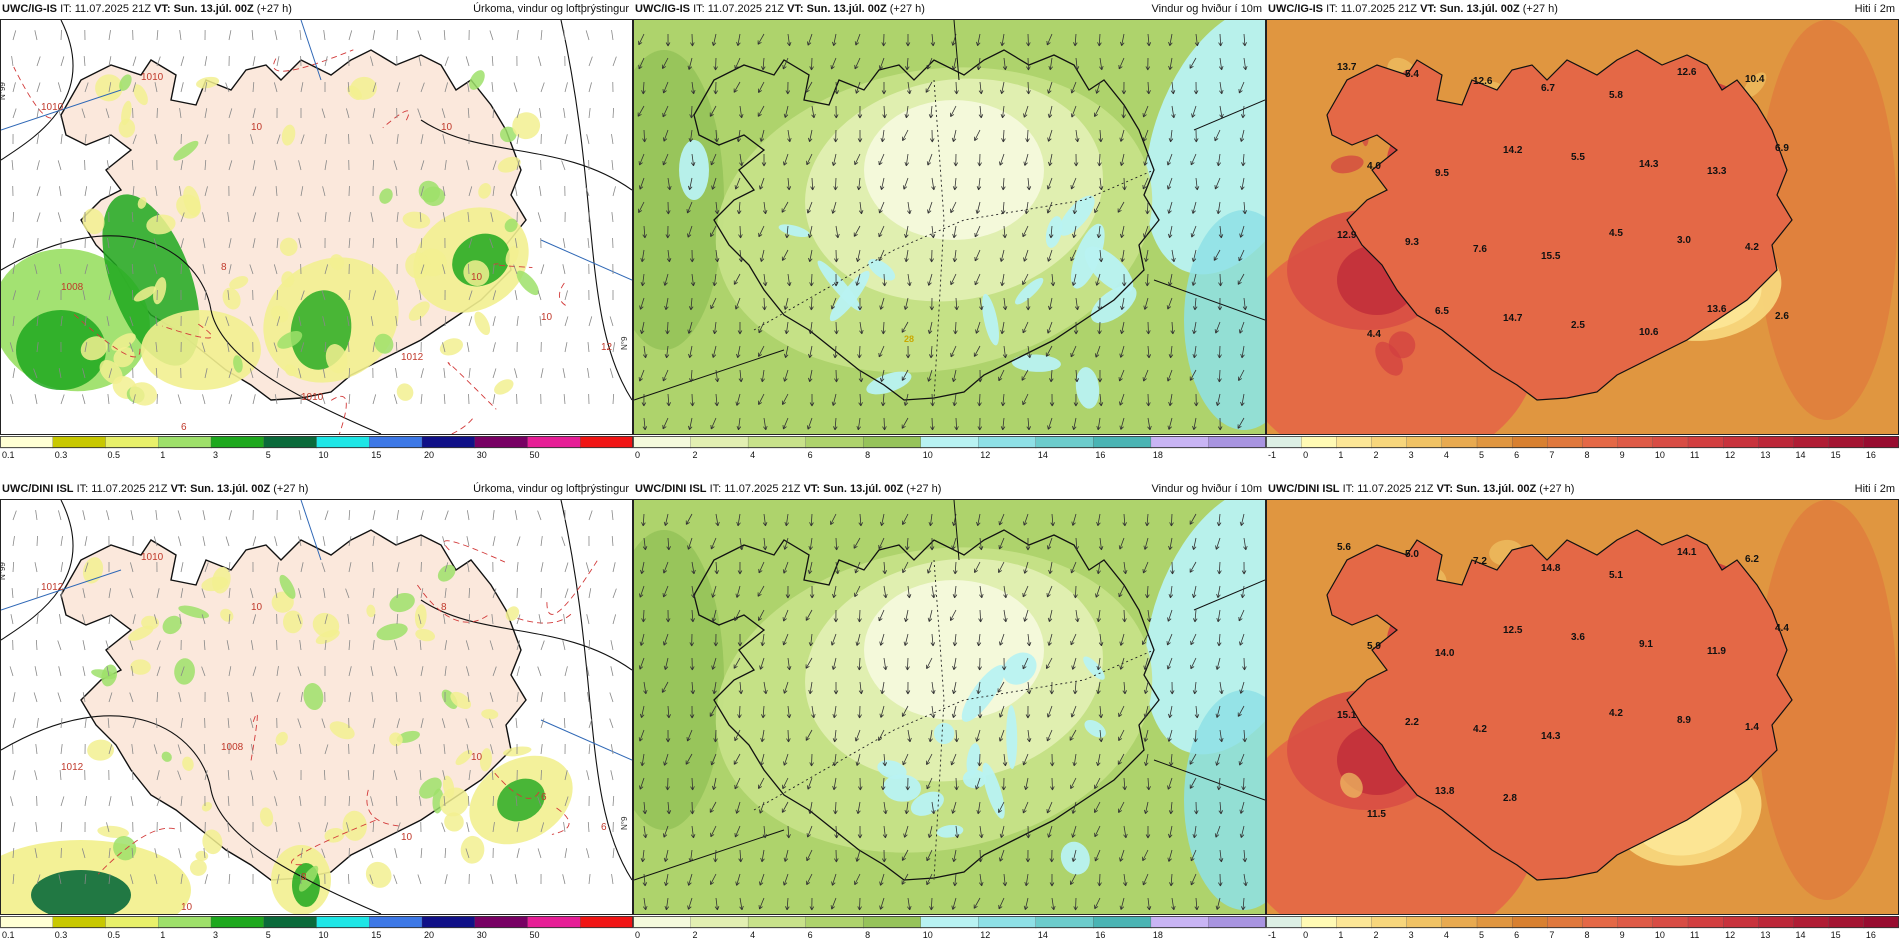 The width and height of the screenshot is (1900, 950). Describe the element at coordinates (1578, 637) in the screenshot. I see `temperature-label: 3.6` at that location.